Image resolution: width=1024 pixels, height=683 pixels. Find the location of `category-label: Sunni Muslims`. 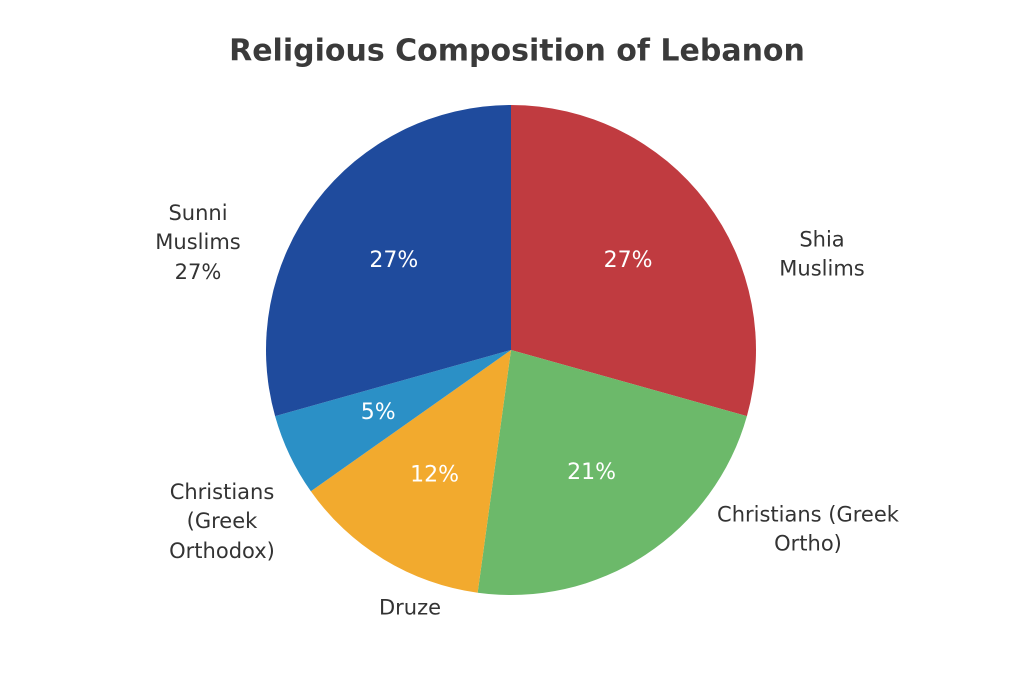

category-label: Sunni Muslims is located at coordinates (198, 227).